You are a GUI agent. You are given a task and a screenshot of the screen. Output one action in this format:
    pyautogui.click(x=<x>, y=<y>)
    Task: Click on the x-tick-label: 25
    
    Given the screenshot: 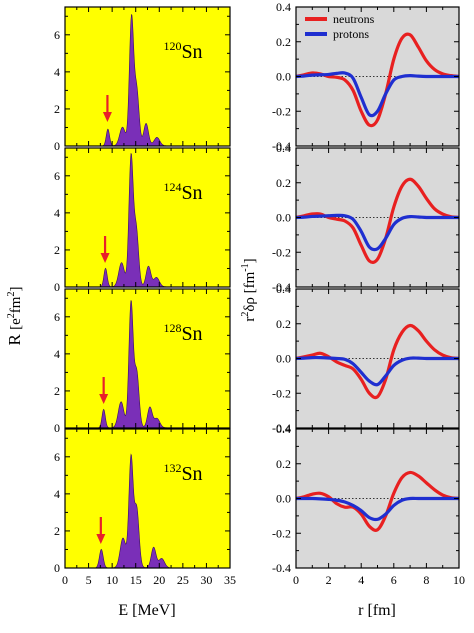 What is the action you would take?
    pyautogui.click(x=183, y=580)
    